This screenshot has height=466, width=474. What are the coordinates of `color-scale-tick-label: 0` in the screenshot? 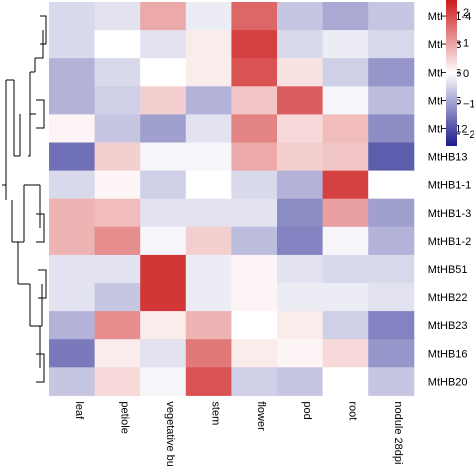 It's located at (466, 74).